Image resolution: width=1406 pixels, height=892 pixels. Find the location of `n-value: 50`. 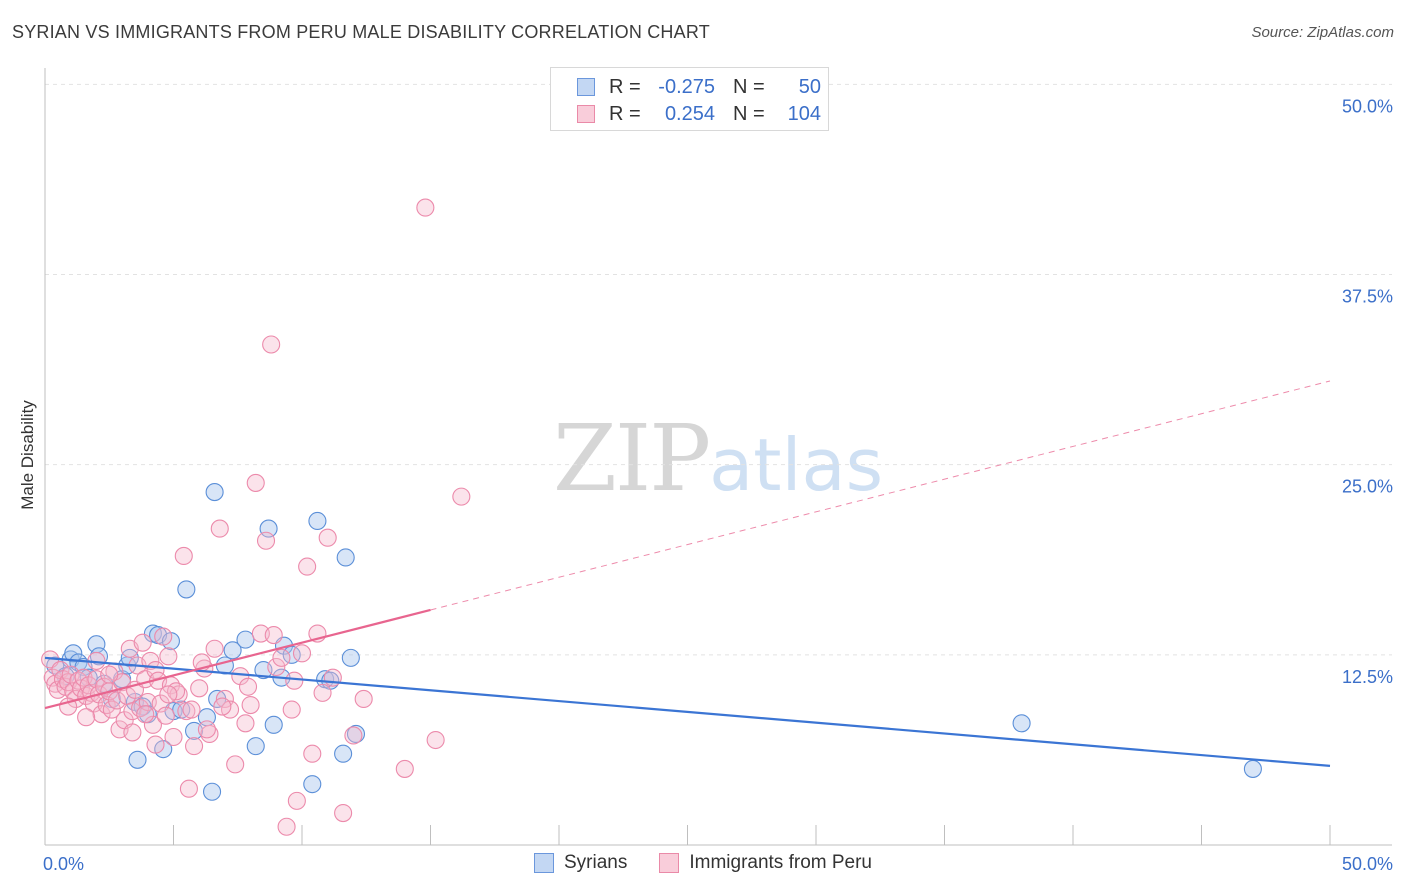

n-value: 50 is located at coordinates (809, 86).